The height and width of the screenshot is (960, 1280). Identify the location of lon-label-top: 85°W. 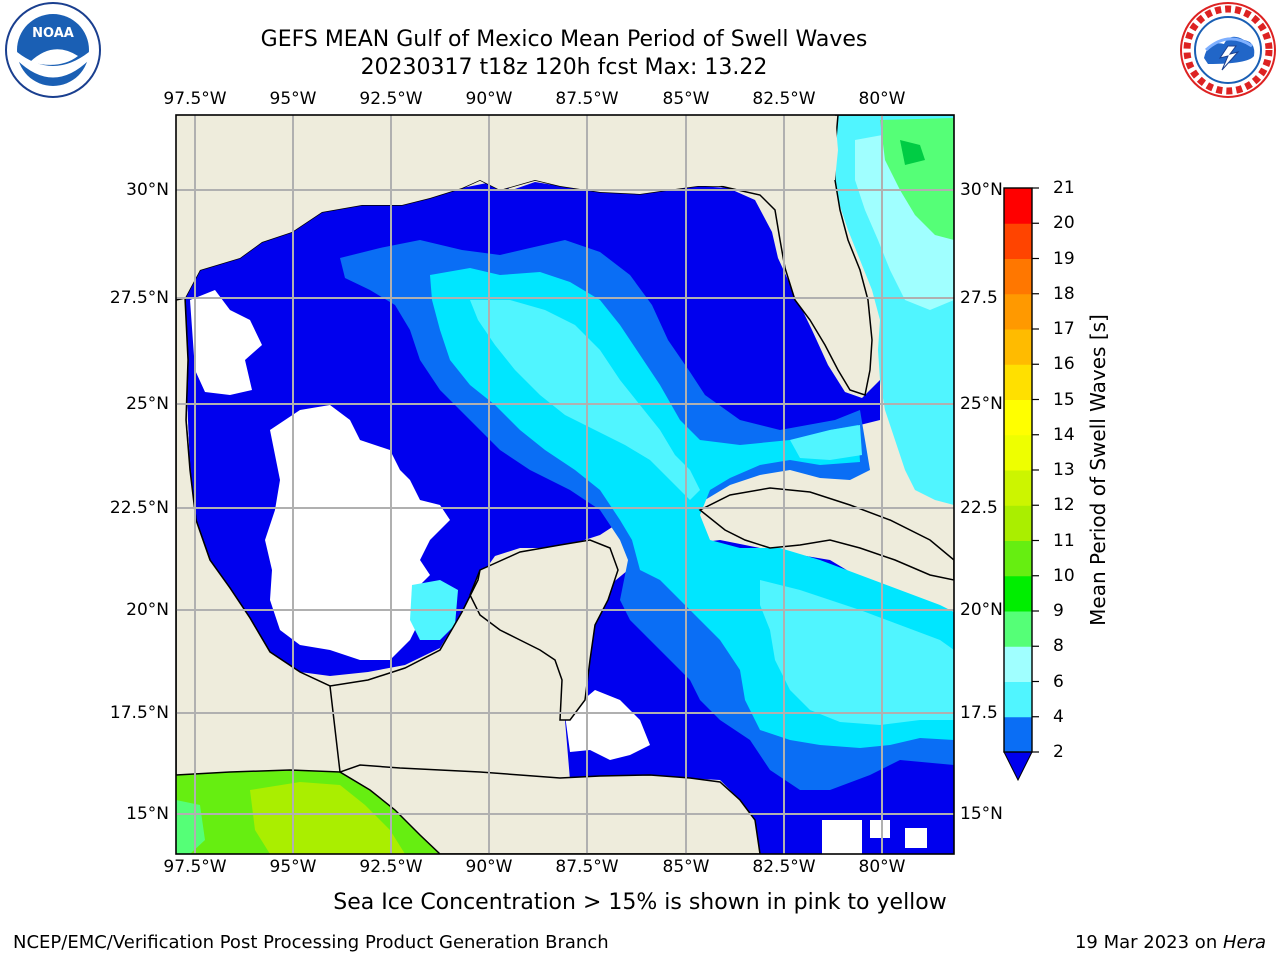
(686, 99).